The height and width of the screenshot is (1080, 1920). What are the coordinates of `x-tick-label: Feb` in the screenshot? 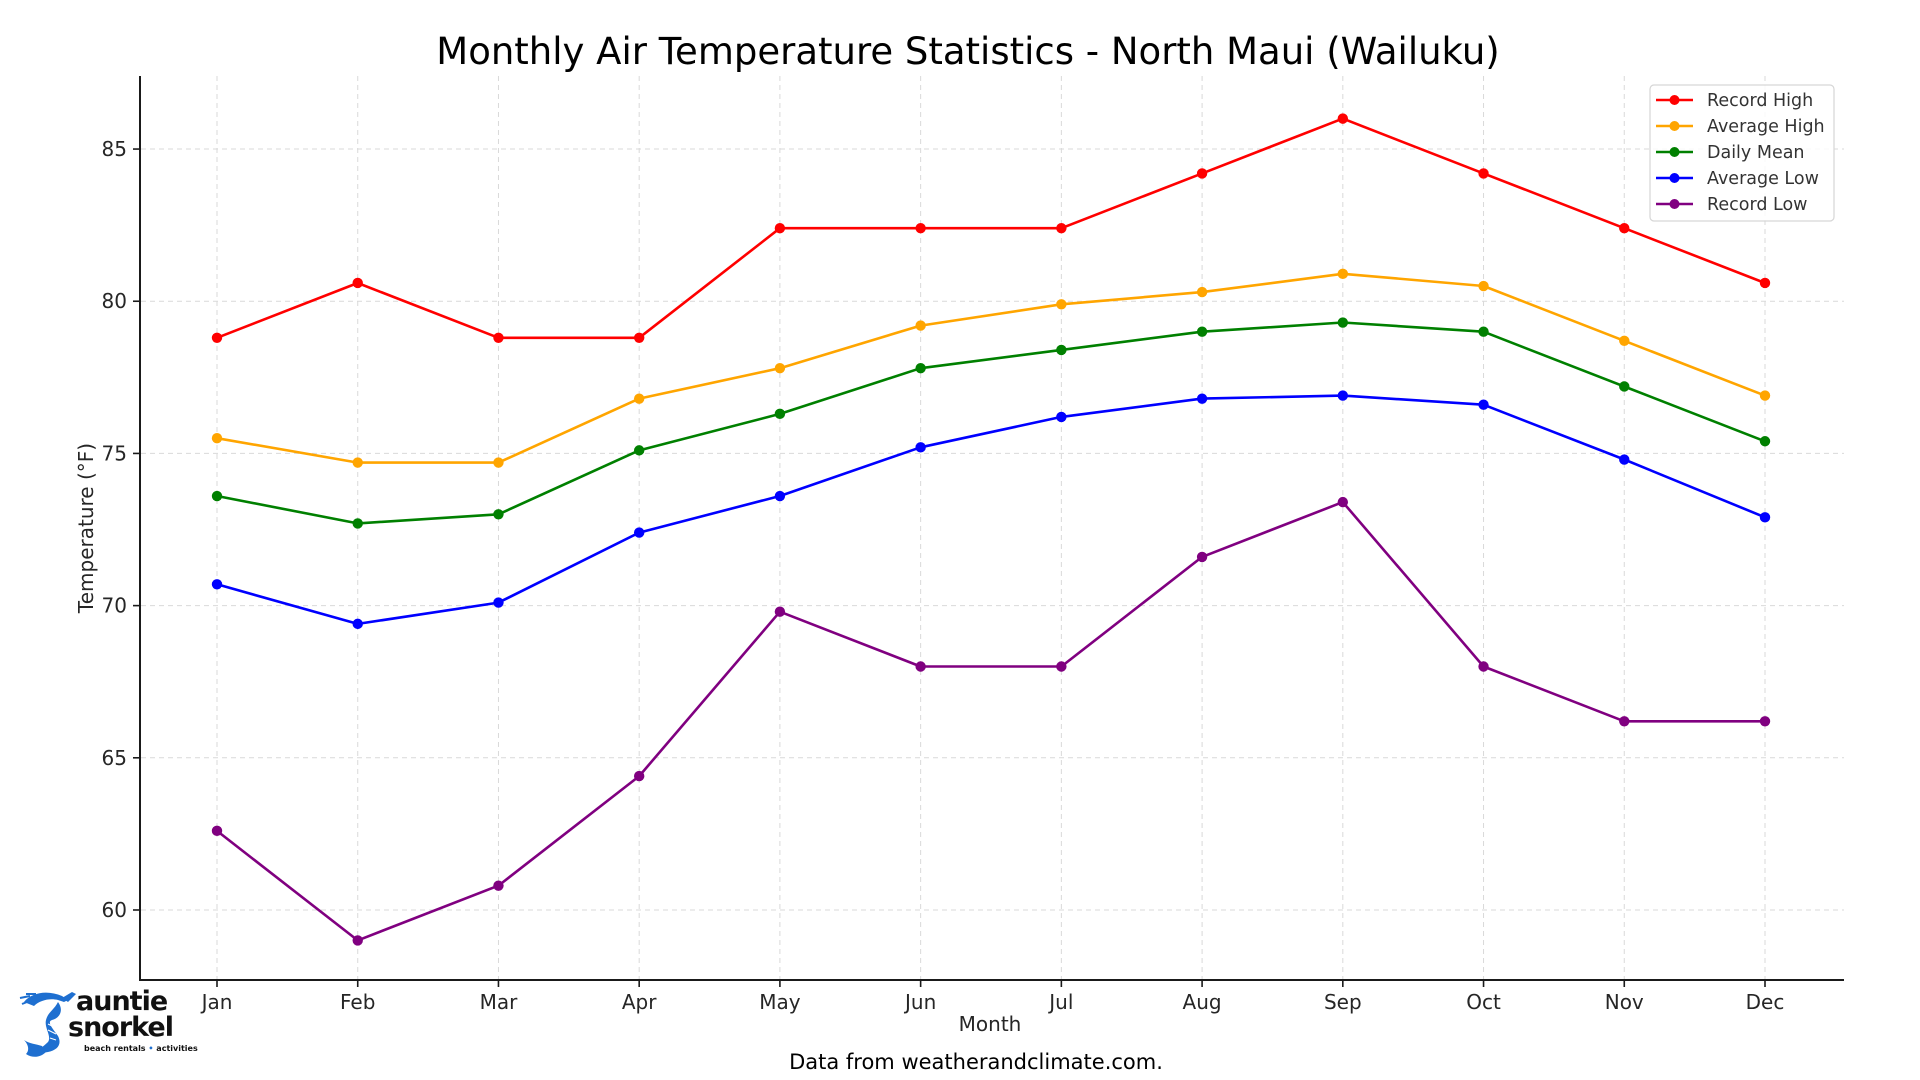 It's located at (357, 1002).